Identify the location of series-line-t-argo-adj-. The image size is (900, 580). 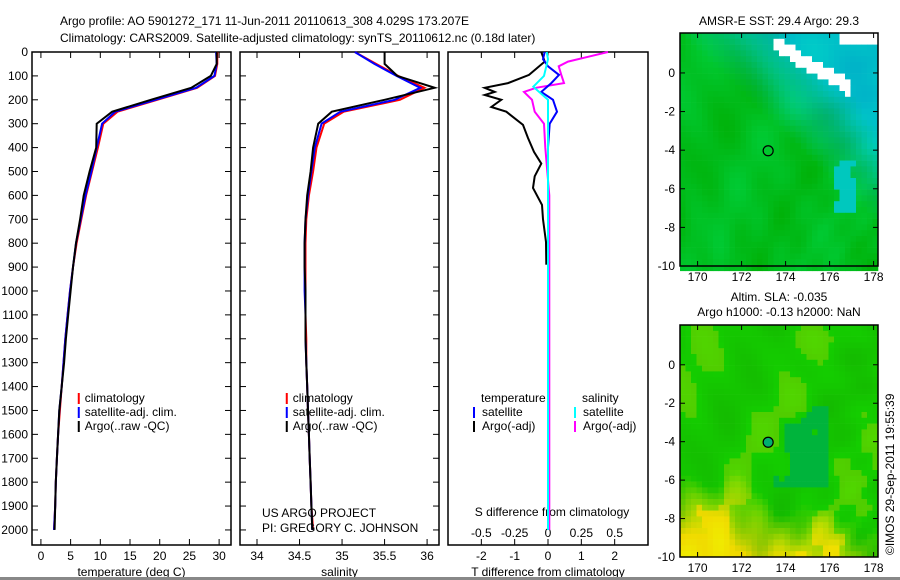
(514, 158).